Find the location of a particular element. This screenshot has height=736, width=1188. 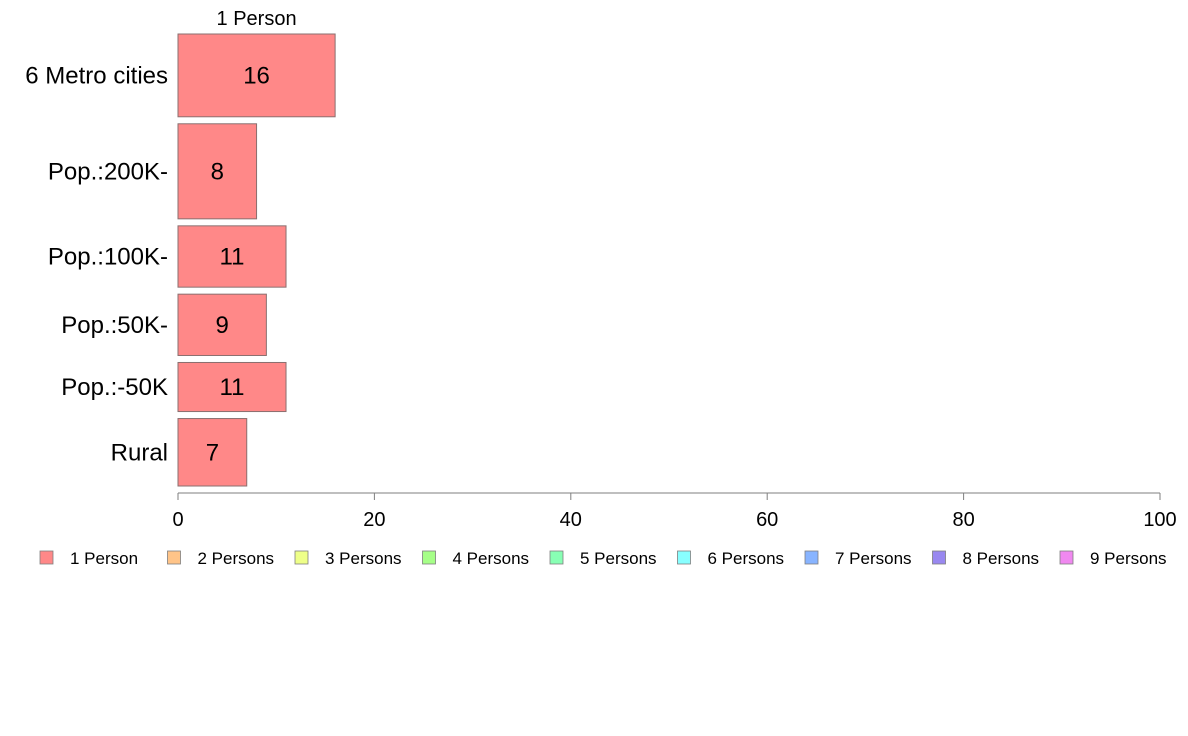

x-tick-label: 100 is located at coordinates (1159, 520).